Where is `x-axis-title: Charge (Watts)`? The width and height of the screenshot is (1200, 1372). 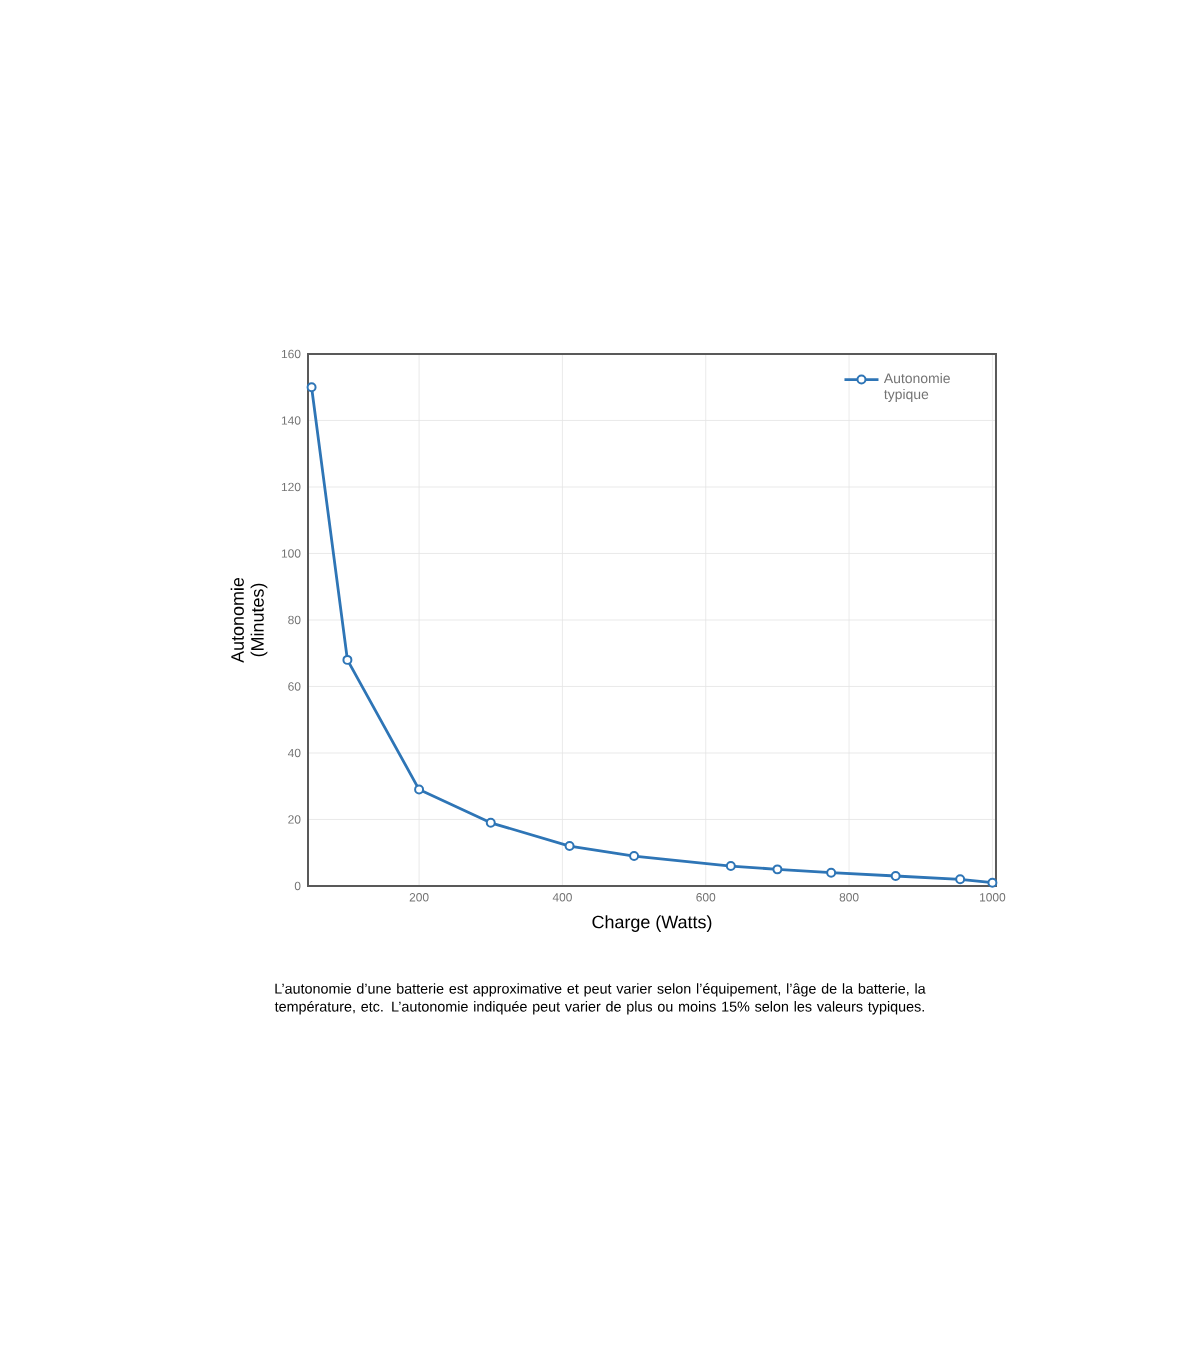 x-axis-title: Charge (Watts) is located at coordinates (652, 923).